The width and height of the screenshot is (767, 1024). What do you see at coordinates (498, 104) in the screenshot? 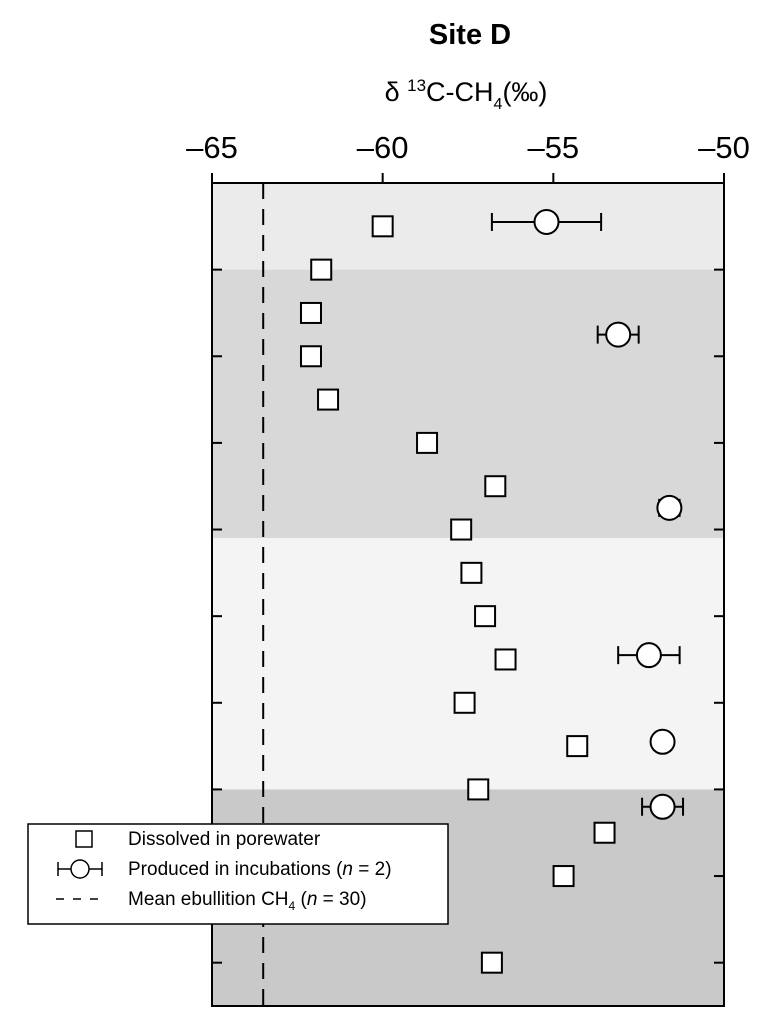
I see `x-axis-label-sub: 4` at bounding box center [498, 104].